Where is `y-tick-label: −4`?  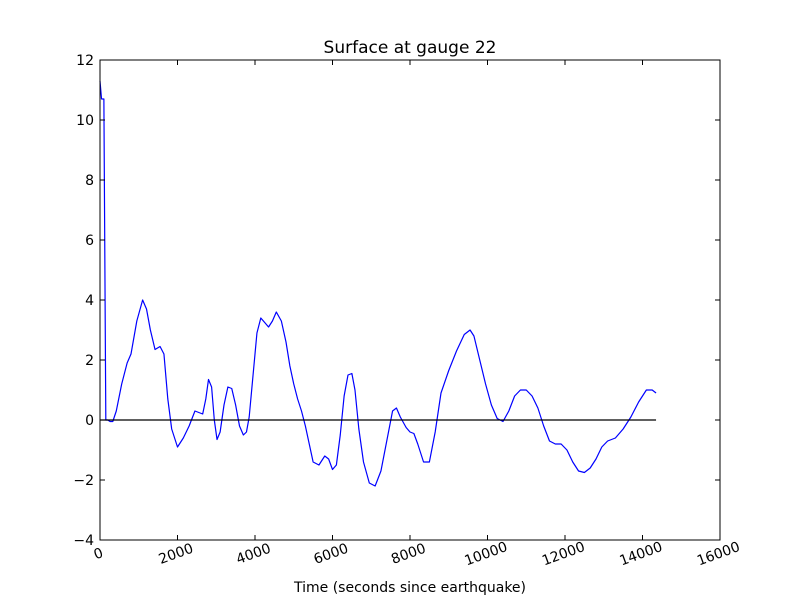
y-tick-label: −4 is located at coordinates (83, 541).